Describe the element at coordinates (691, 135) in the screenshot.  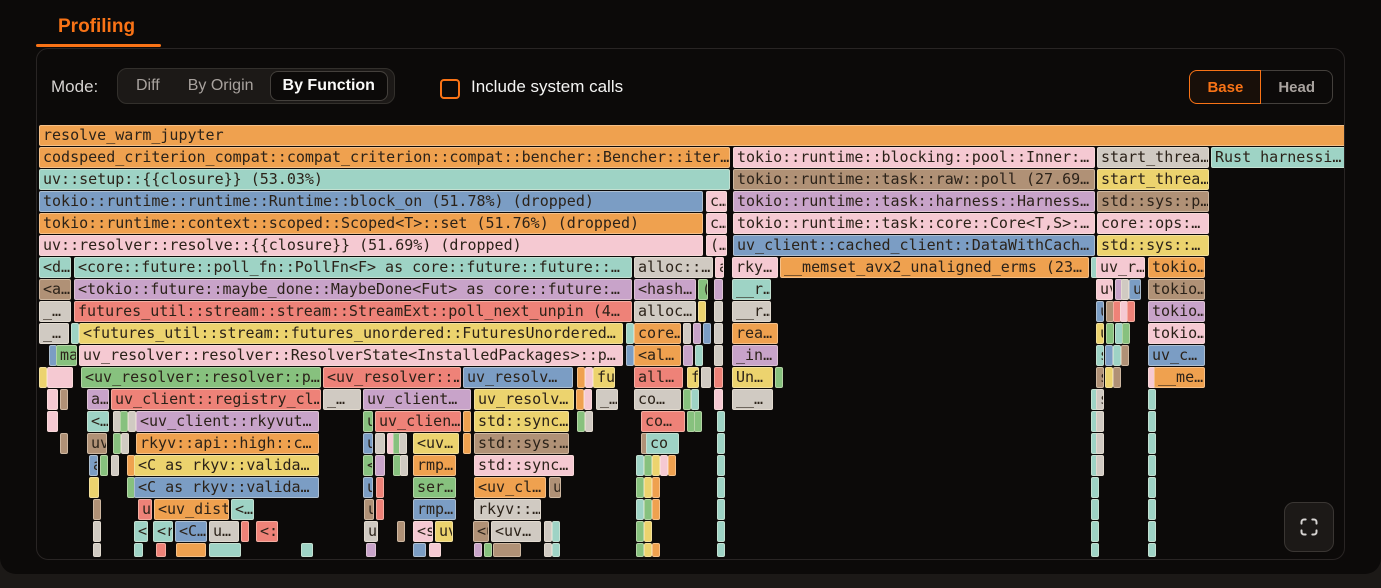
I see `flame-block: resolve_warm_jupyter` at that location.